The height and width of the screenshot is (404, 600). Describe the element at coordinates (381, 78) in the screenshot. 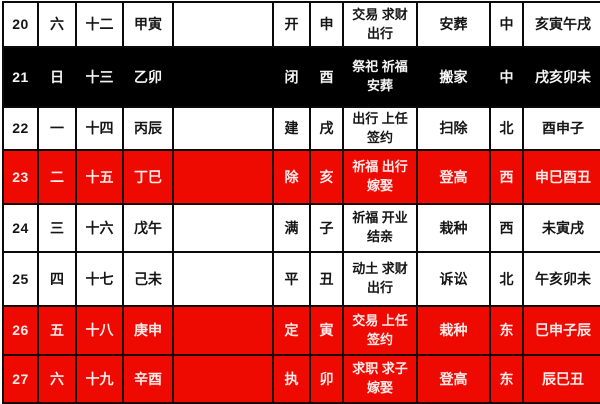

I see `cell-auspicious: 祭祀 祈福 安葬` at that location.